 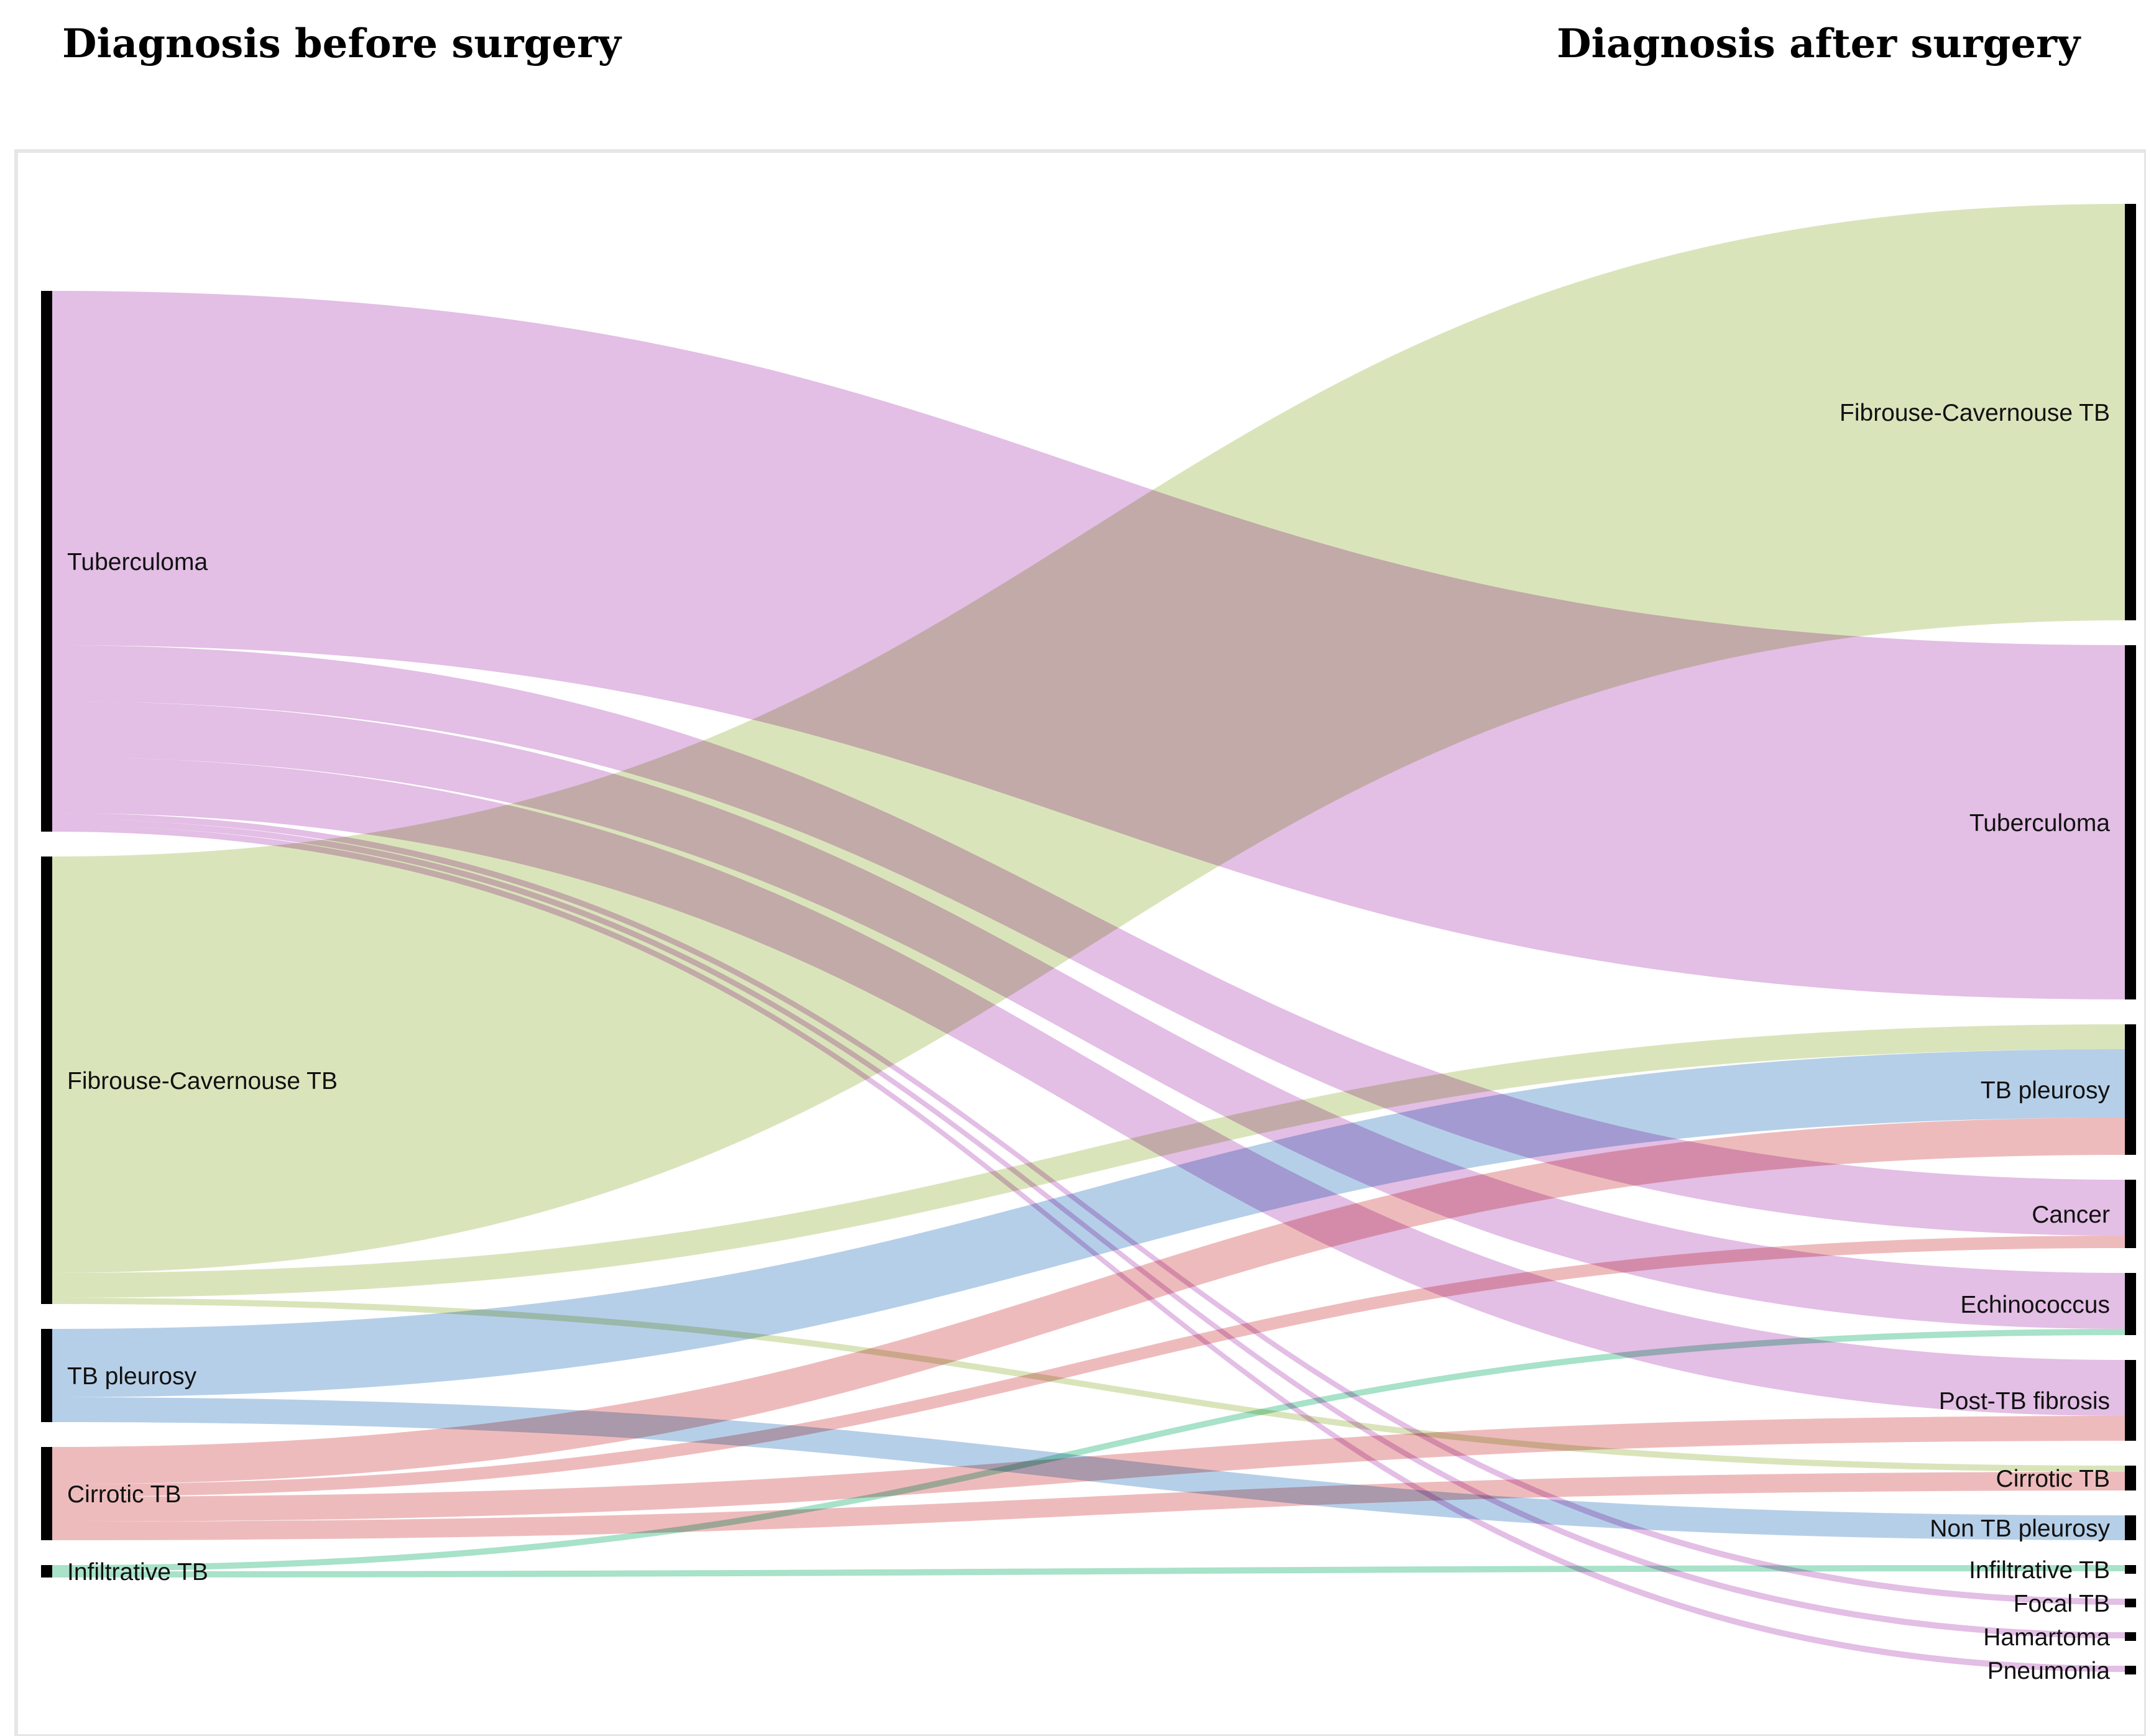 I want to click on flow-link-cir-to-cir, so click(x=1088, y=1506).